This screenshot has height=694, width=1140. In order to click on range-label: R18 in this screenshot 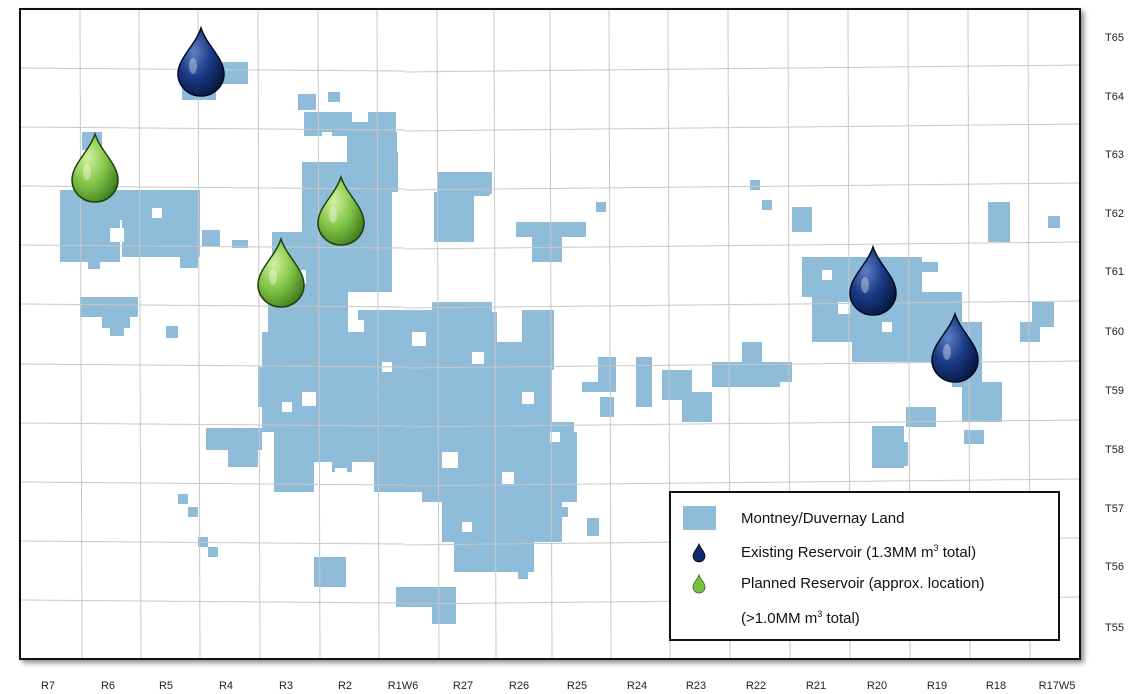, I will do `click(996, 686)`.